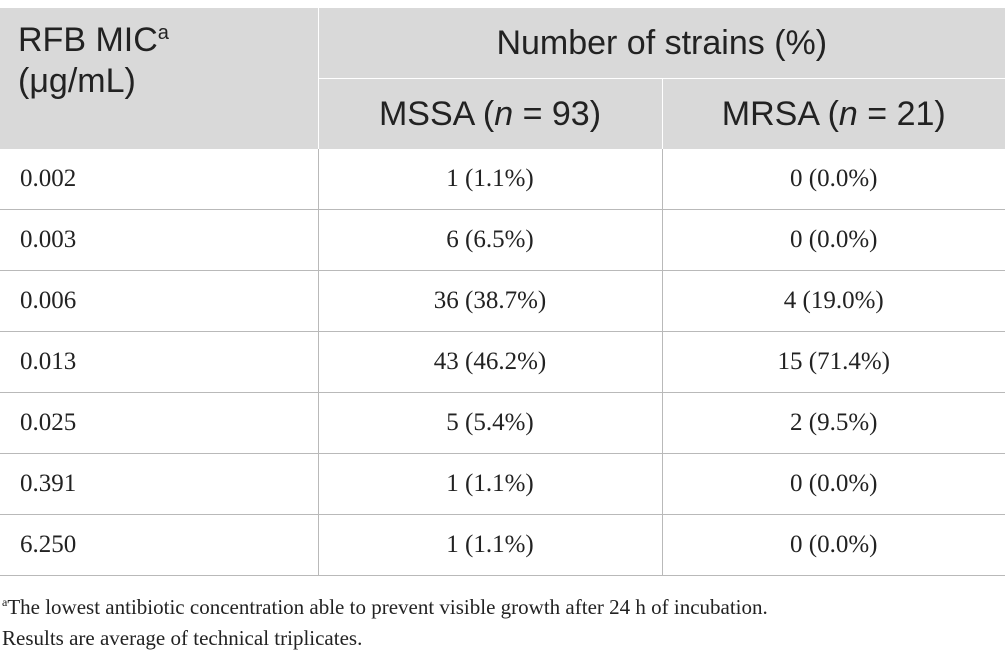  I want to click on table-row: 0.002 1 (1.1%) 0 (0.0%), so click(502, 179).